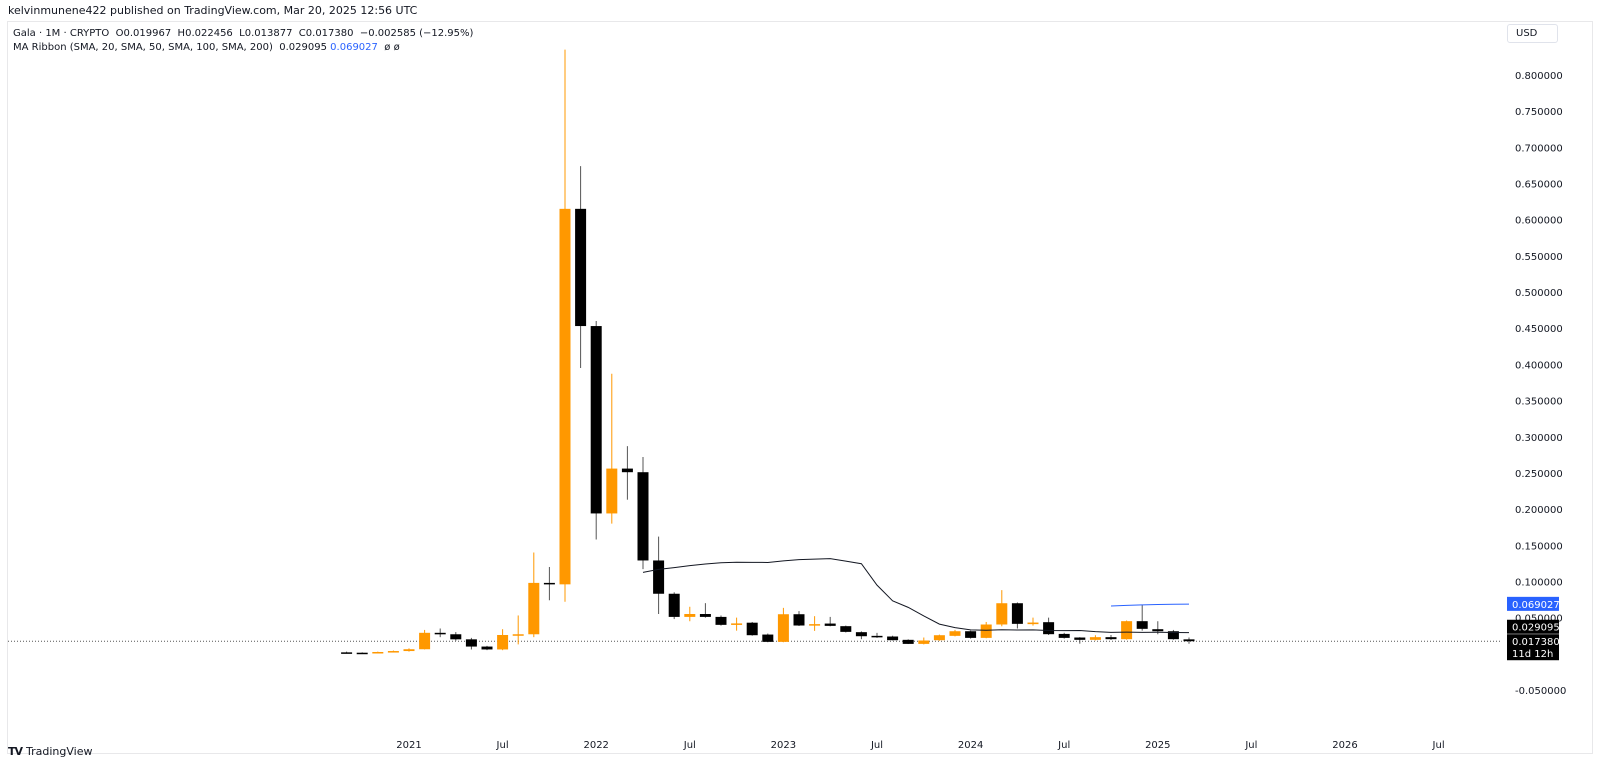 The image size is (1600, 782). What do you see at coordinates (59, 751) in the screenshot?
I see `logo-text: TradingView` at bounding box center [59, 751].